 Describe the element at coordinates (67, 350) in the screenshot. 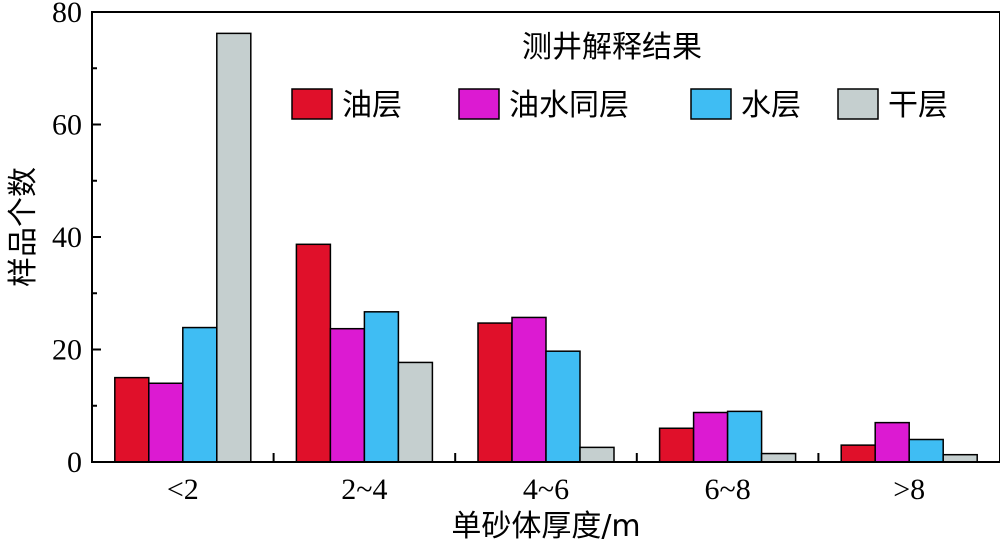

I see `y-tick-label: 20` at that location.